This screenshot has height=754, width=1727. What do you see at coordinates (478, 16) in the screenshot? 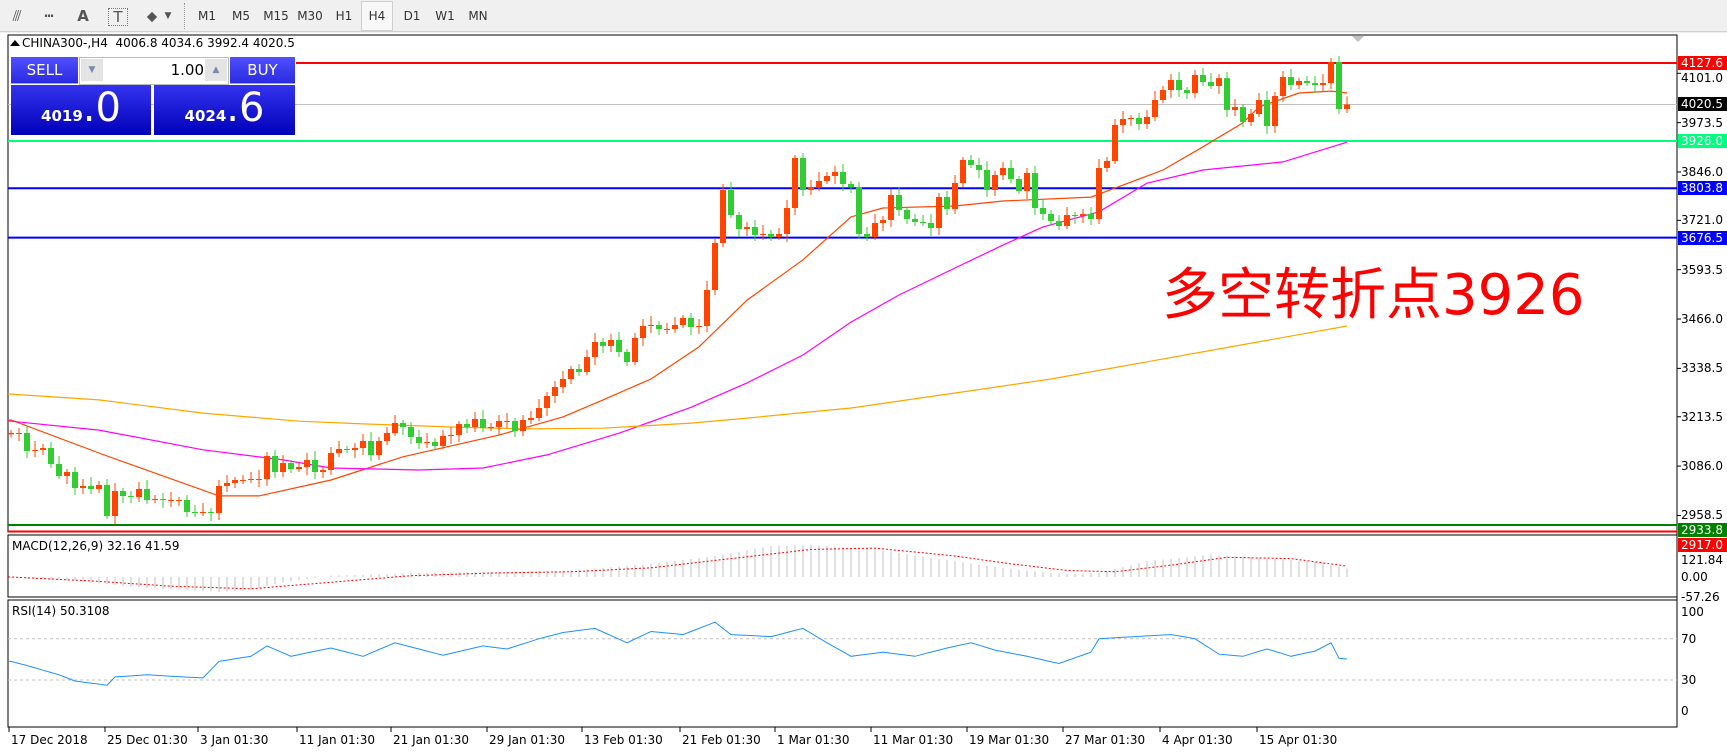
I see `timeframe-mn: MN` at bounding box center [478, 16].